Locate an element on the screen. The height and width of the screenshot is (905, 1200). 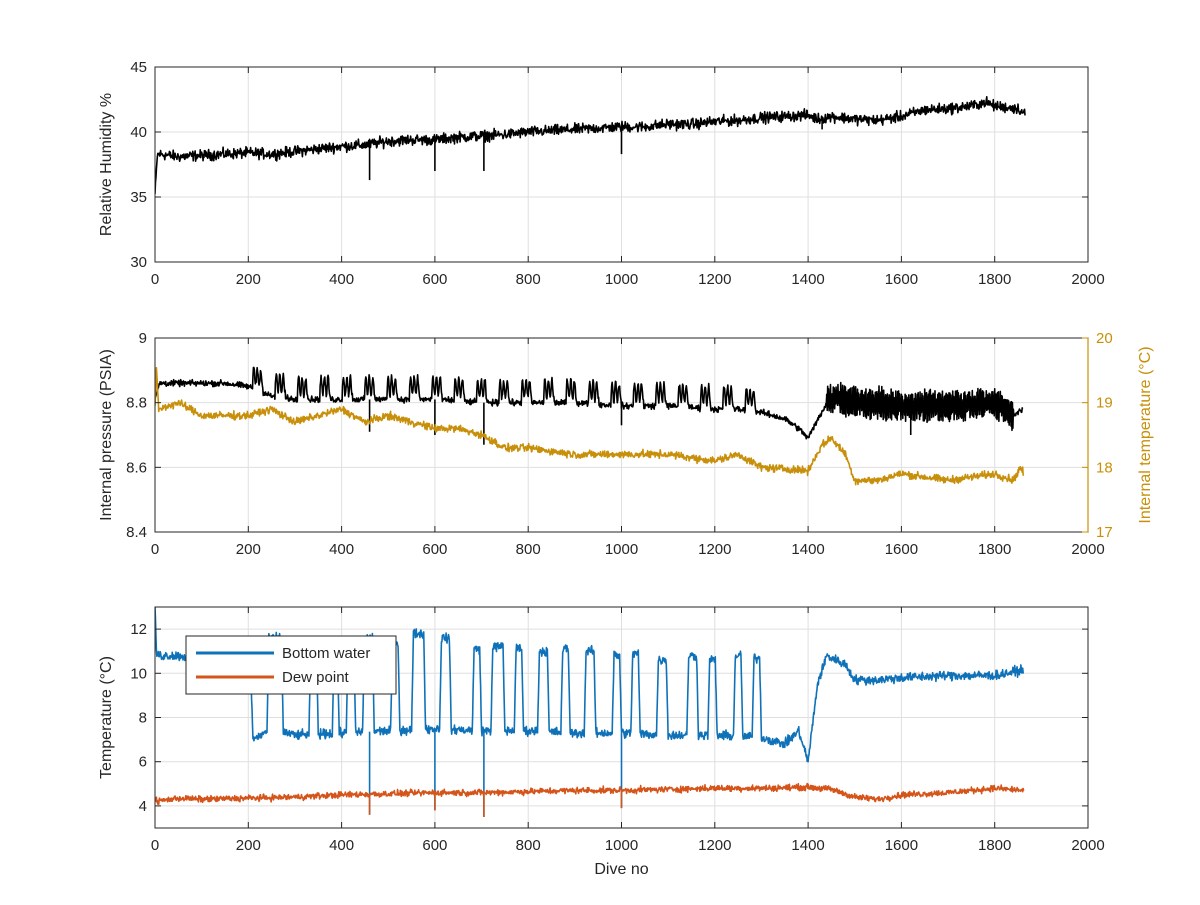
y-tick-label: 45 is located at coordinates (138, 67).